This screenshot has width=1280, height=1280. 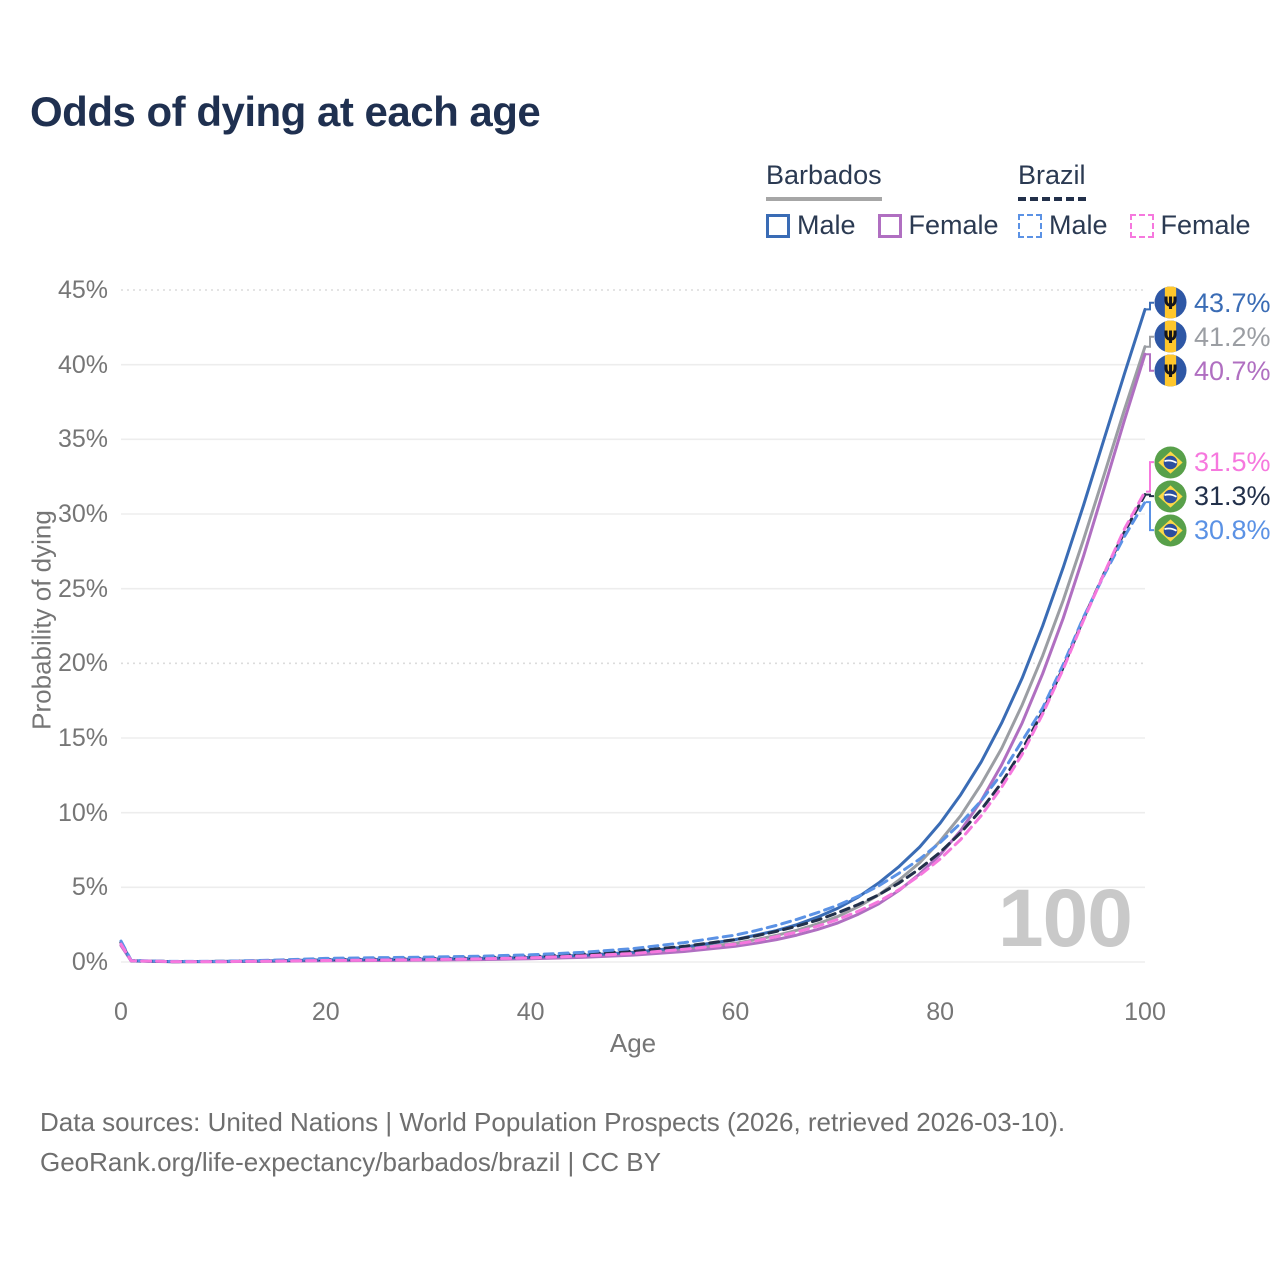 What do you see at coordinates (89, 962) in the screenshot?
I see `y-tick-label: 0%` at bounding box center [89, 962].